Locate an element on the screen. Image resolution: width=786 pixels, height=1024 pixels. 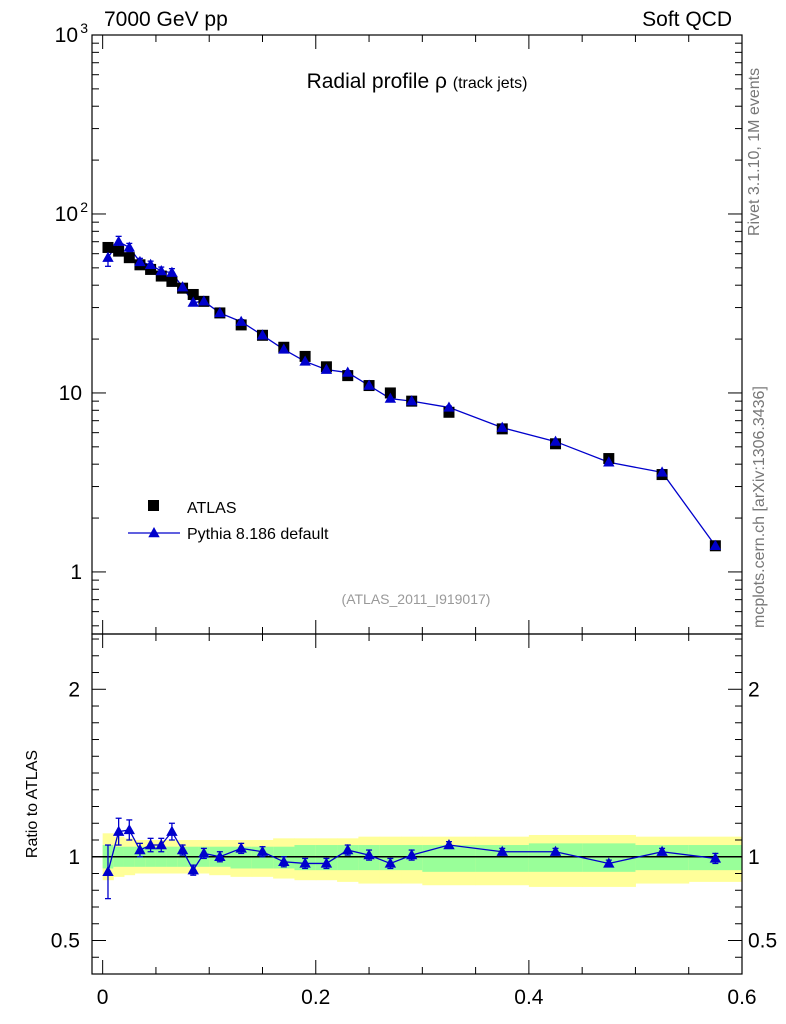
title-symbol: ρ is located at coordinates (444, 81).